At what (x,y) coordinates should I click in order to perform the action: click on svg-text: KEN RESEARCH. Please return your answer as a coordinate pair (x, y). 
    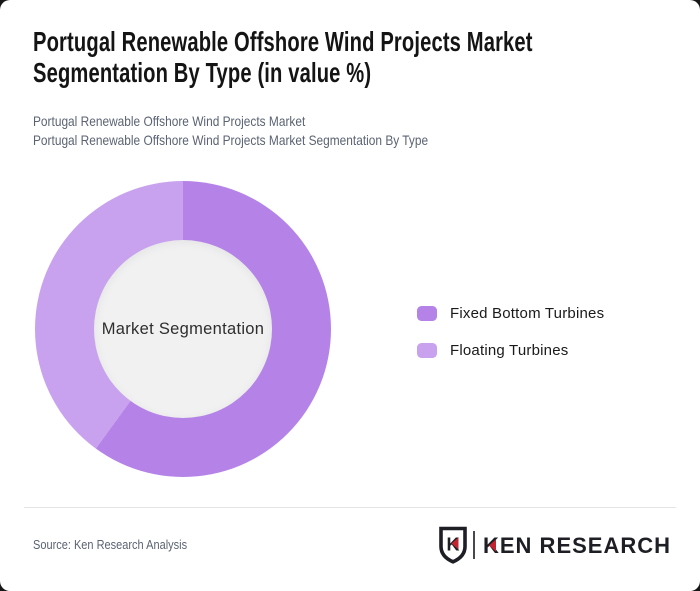
    Looking at the image, I should click on (576, 545).